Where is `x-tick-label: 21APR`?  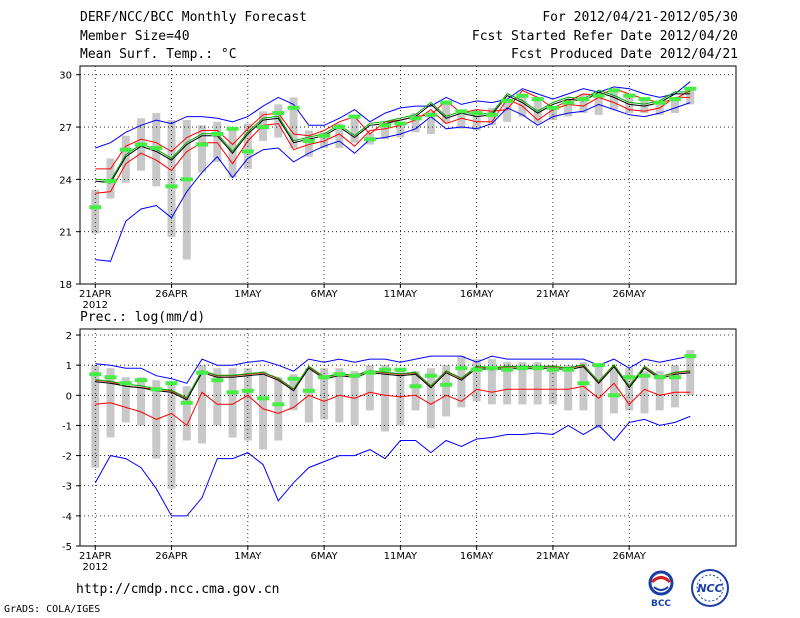
x-tick-label: 21APR is located at coordinates (95, 294).